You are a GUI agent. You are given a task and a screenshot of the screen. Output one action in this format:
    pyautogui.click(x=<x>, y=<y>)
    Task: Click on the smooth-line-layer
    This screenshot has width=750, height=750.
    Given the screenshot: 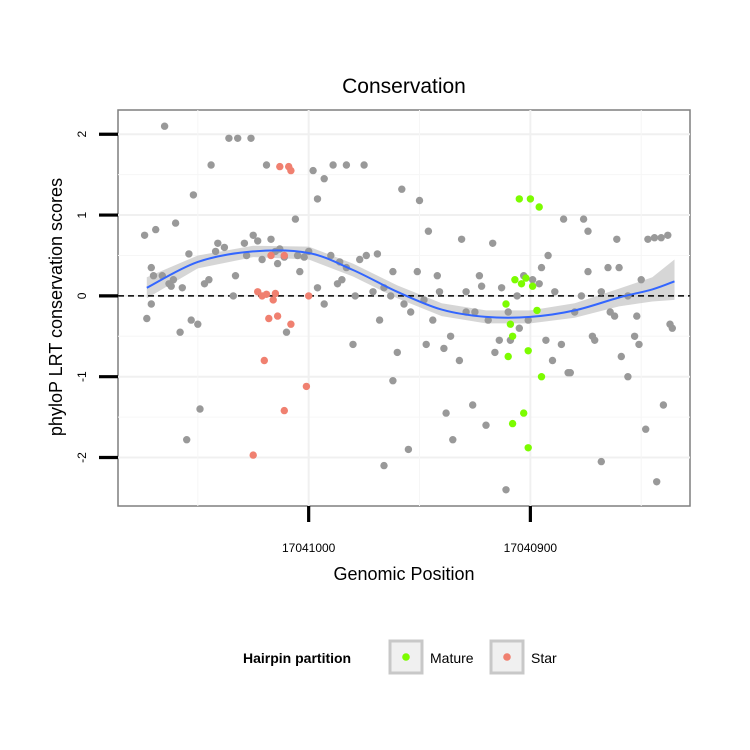 What is the action you would take?
    pyautogui.click(x=410, y=284)
    